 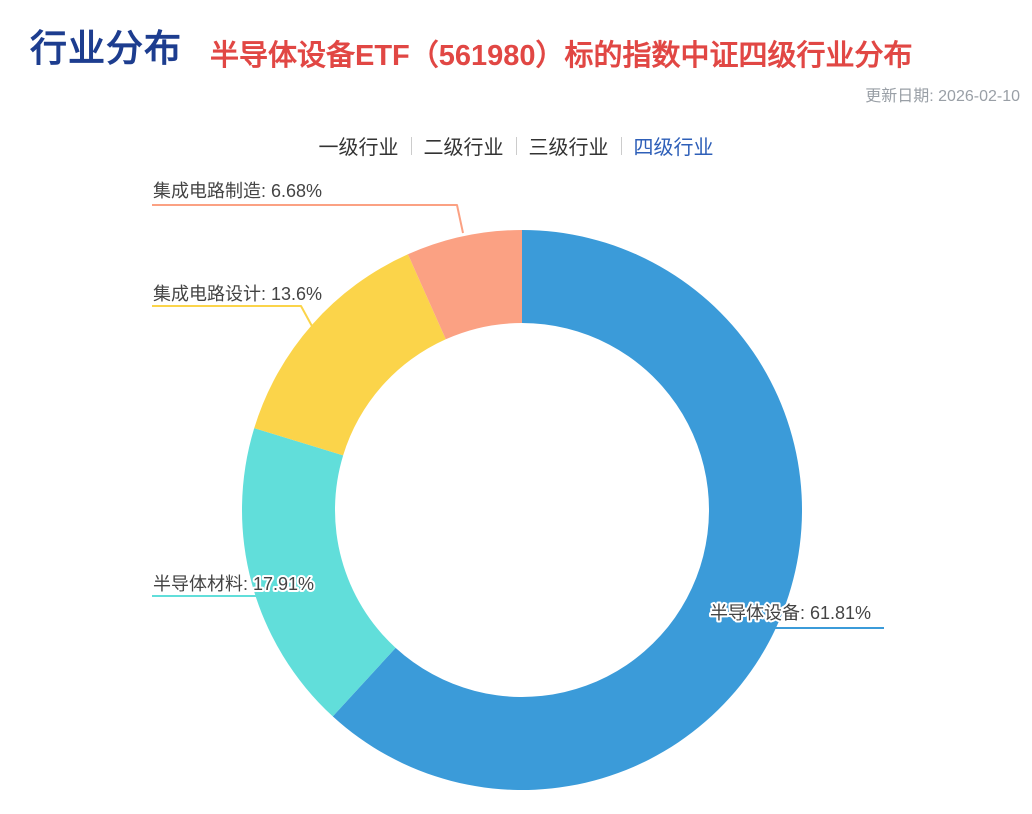 I want to click on level-tabs: 一级行业 二级行业 三级行业 四级行业, so click(x=516, y=145).